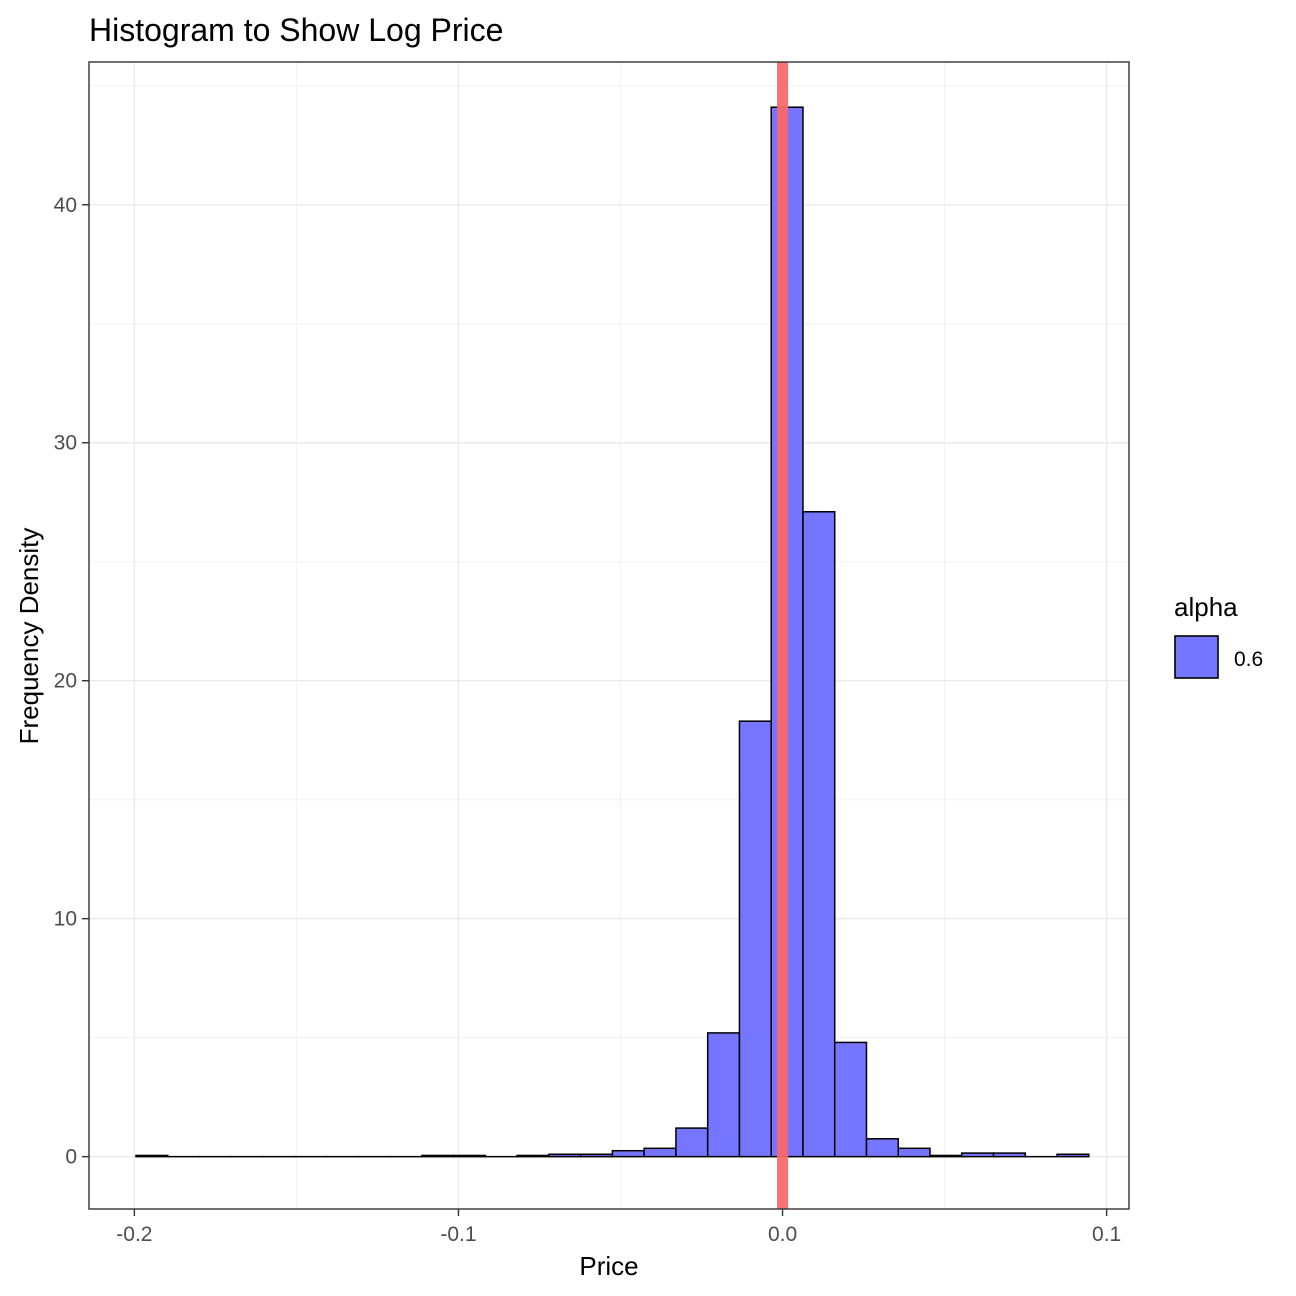  I want to click on legend: alpha 0.6, so click(1218, 635).